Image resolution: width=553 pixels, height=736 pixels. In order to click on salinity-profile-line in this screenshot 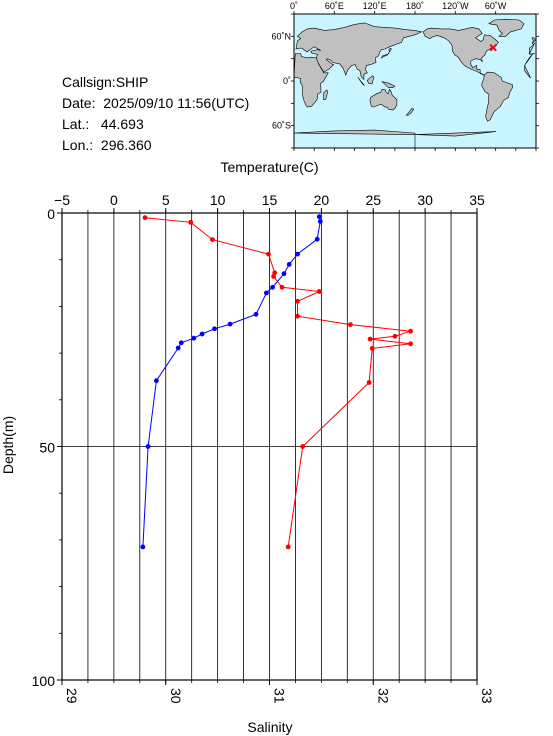, I will do `click(231, 381)`.